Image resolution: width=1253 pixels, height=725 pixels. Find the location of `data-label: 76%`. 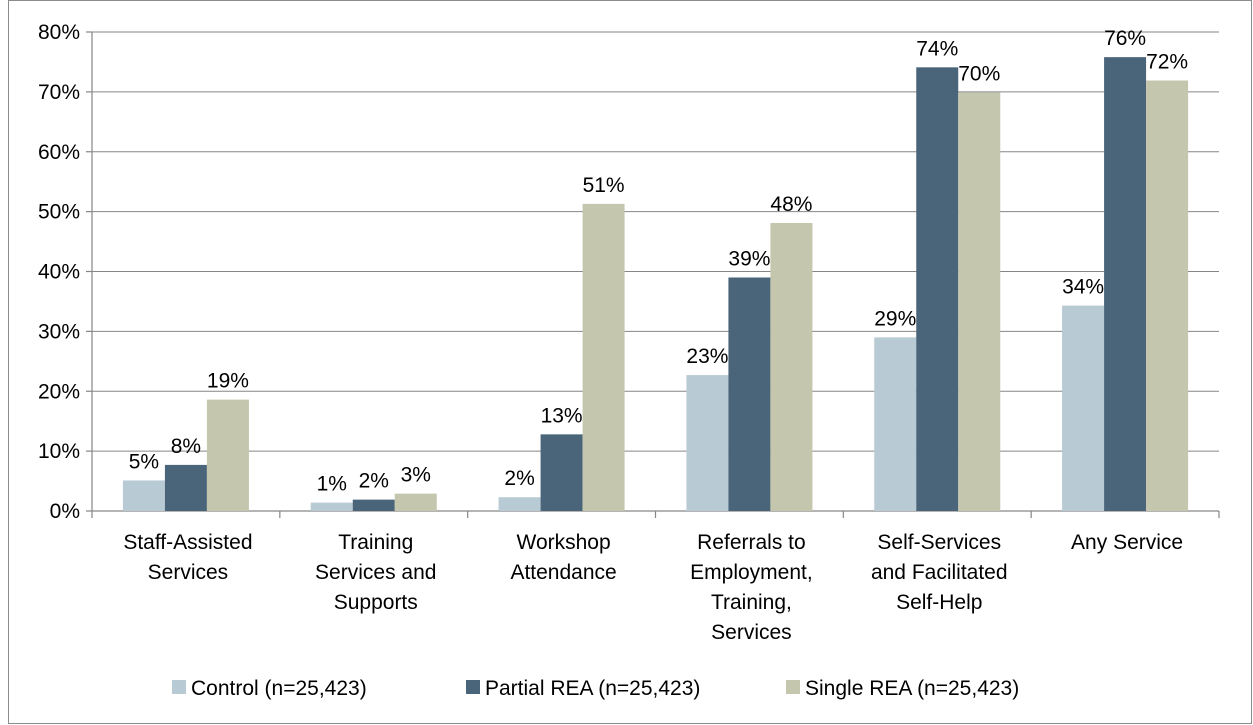

data-label: 76% is located at coordinates (1125, 38).